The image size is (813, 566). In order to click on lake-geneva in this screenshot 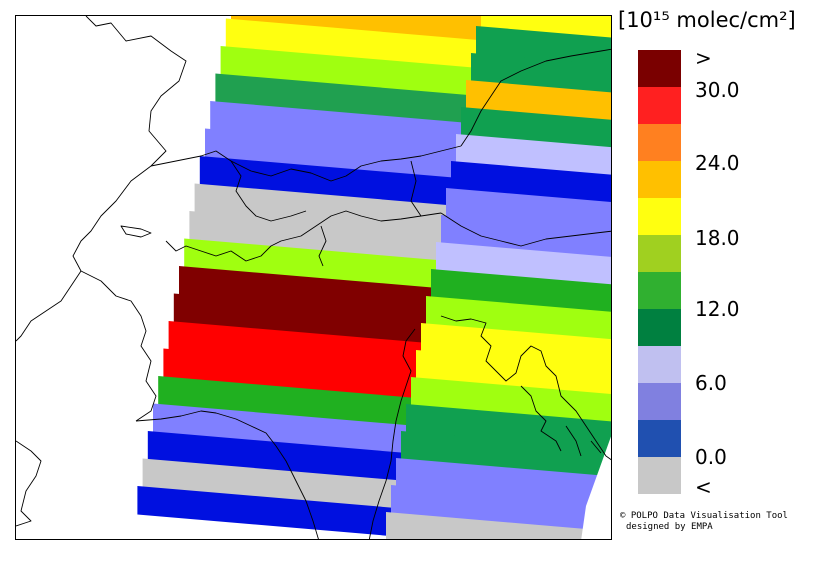, I will do `click(136, 231)`.